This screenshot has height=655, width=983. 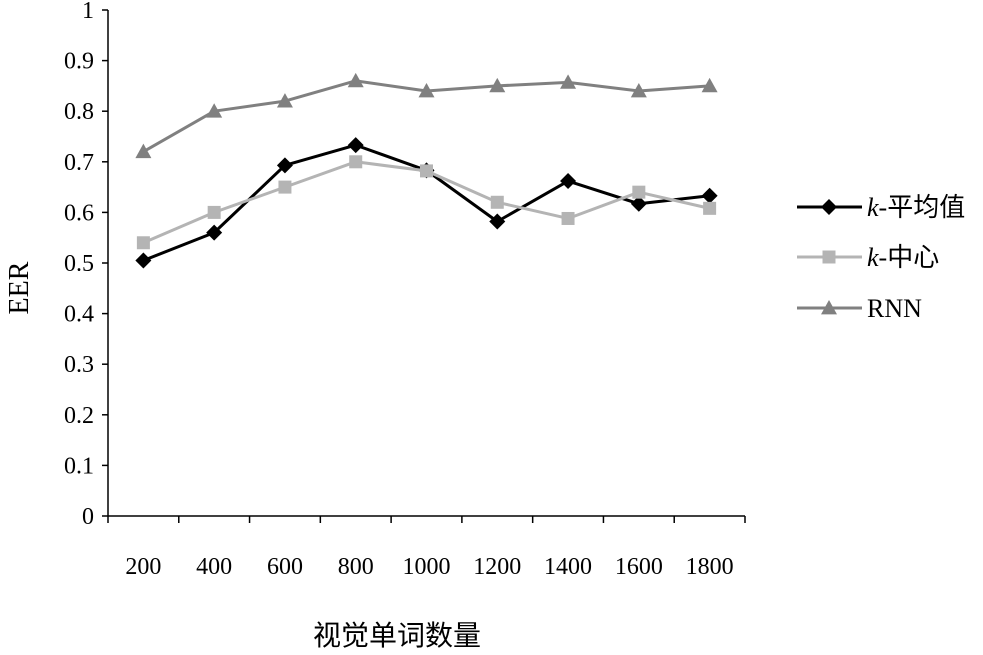 I want to click on x-tick-label: 1800, so click(x=710, y=567).